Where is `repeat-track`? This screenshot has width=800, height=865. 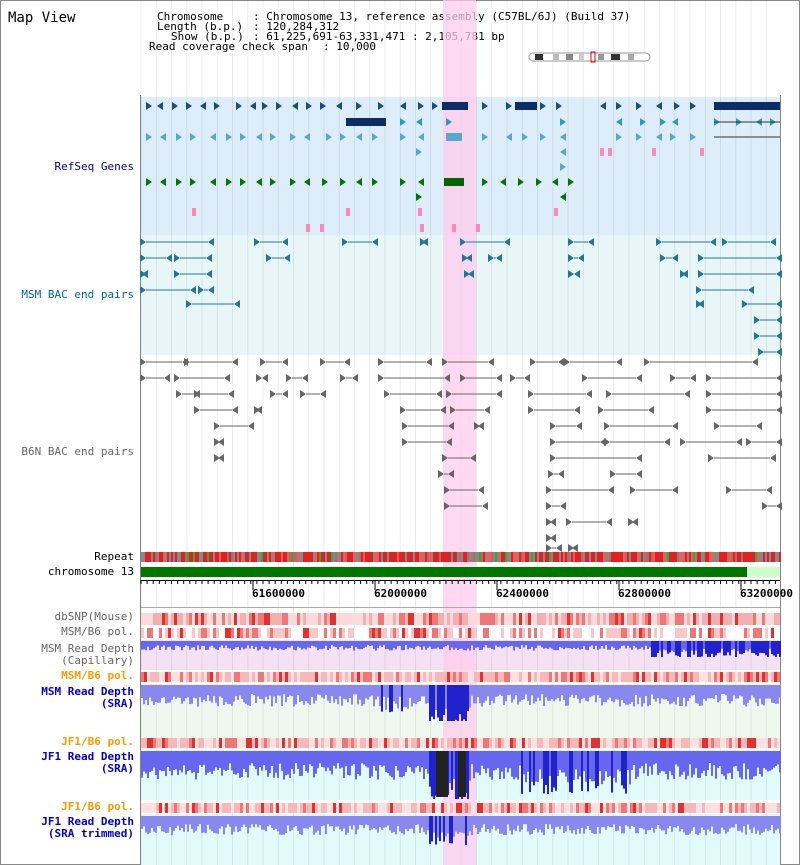 repeat-track is located at coordinates (461, 557).